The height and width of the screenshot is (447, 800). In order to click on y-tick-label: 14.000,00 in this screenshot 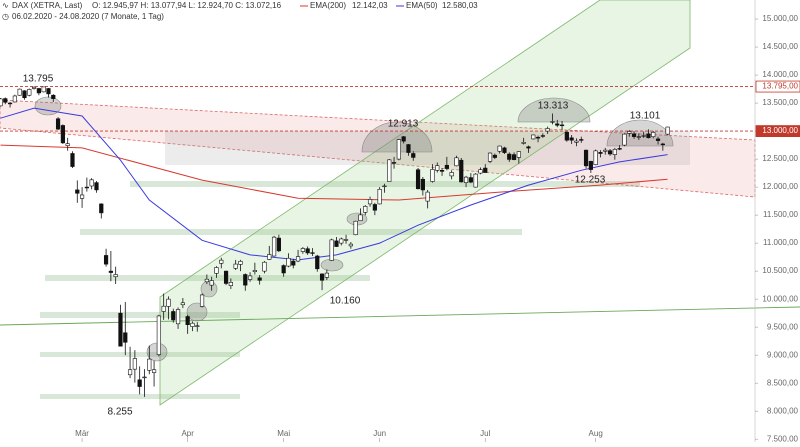, I will do `click(780, 74)`.